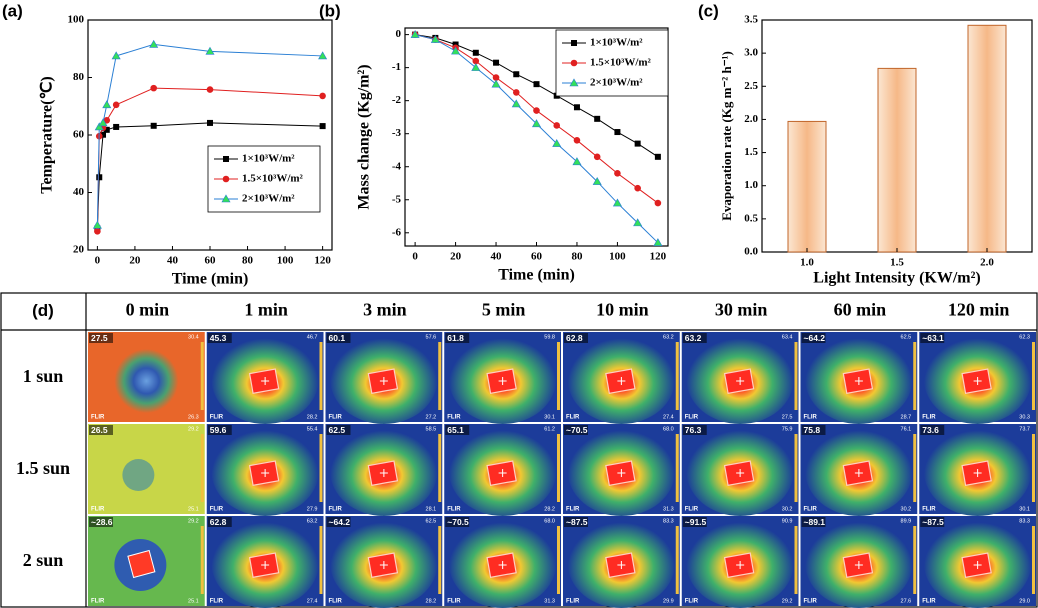  Describe the element at coordinates (79, 135) in the screenshot. I see `y-tick-label: 60` at that location.